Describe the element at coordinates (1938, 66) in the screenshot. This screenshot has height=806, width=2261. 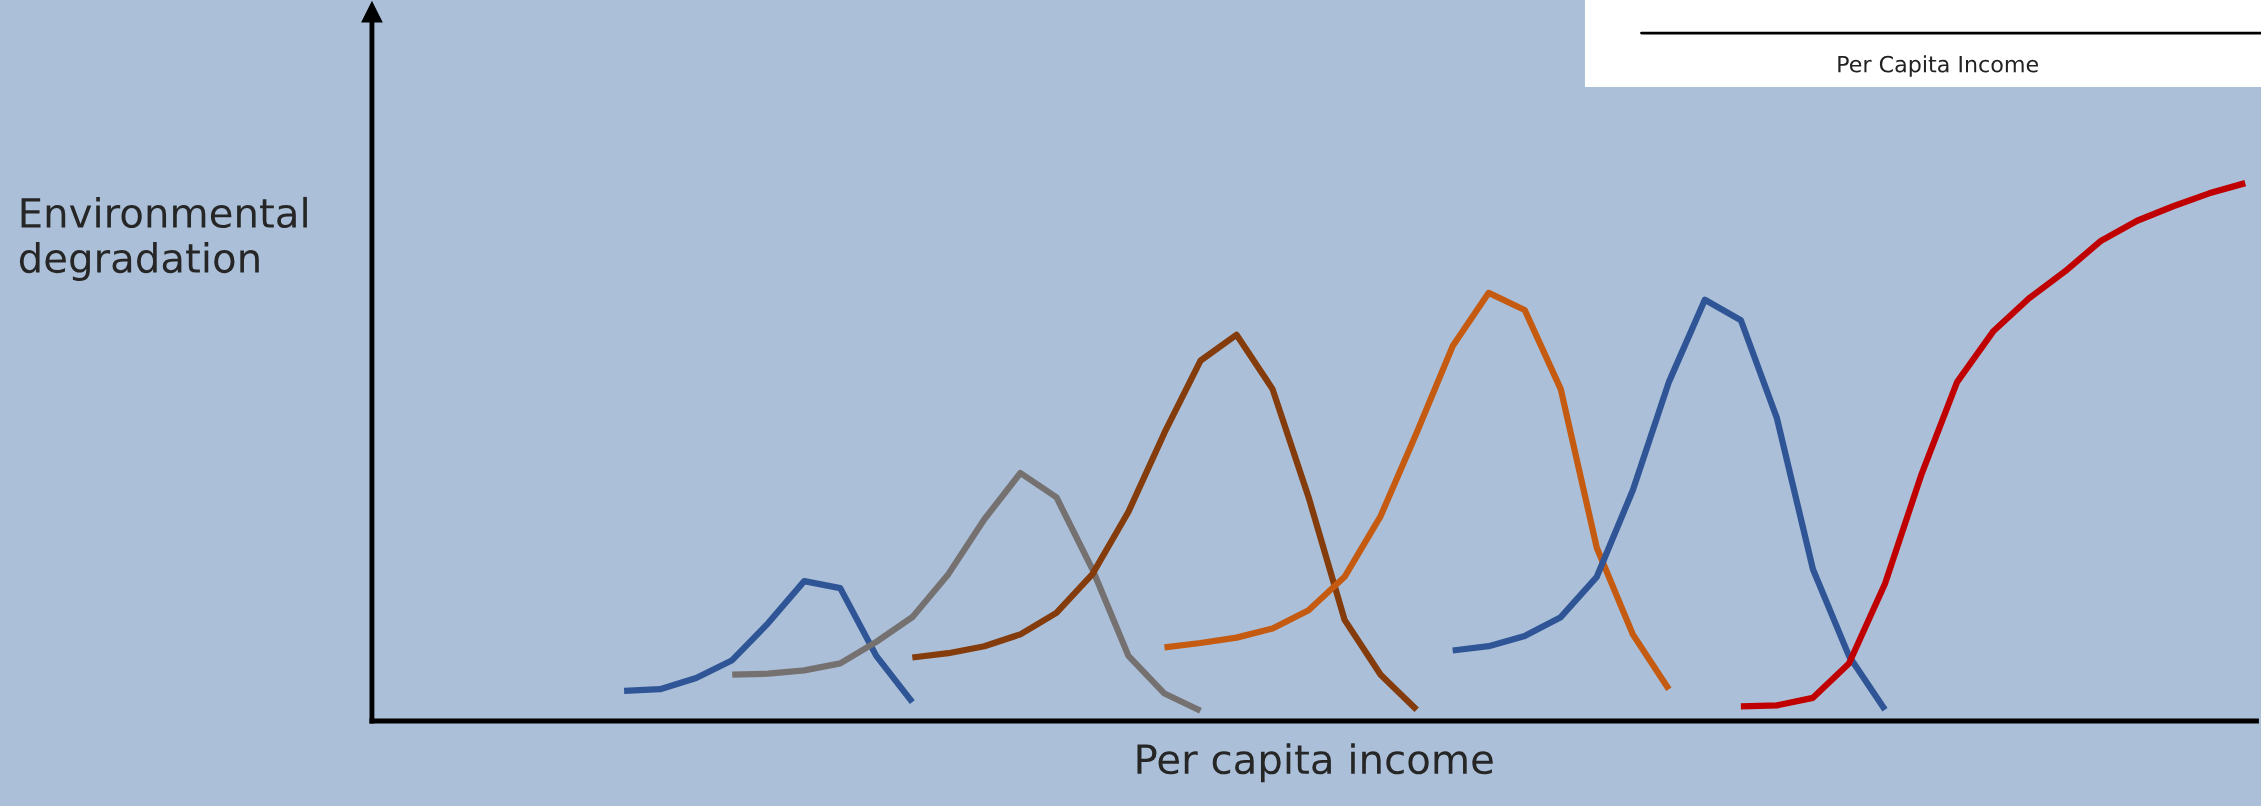
I see `text: Per Capita Income` at that location.